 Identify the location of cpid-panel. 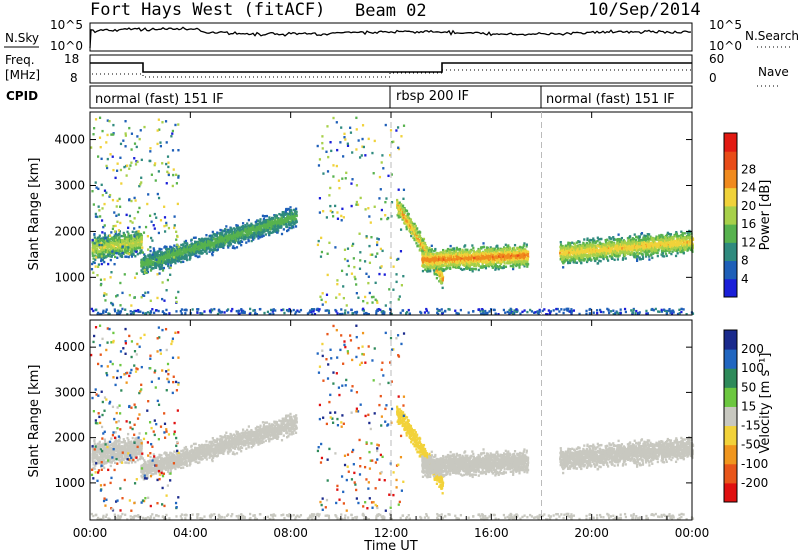
(391, 97).